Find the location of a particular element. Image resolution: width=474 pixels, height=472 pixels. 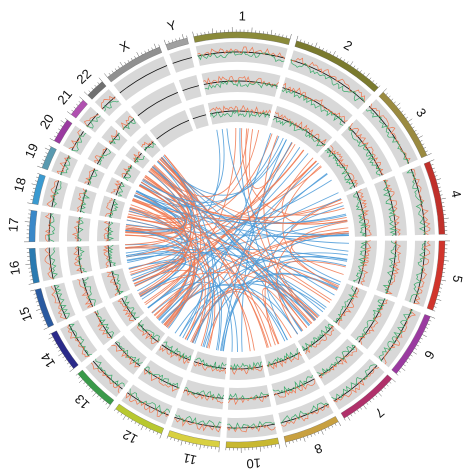

tick-chr22 is located at coordinates (95, 85).